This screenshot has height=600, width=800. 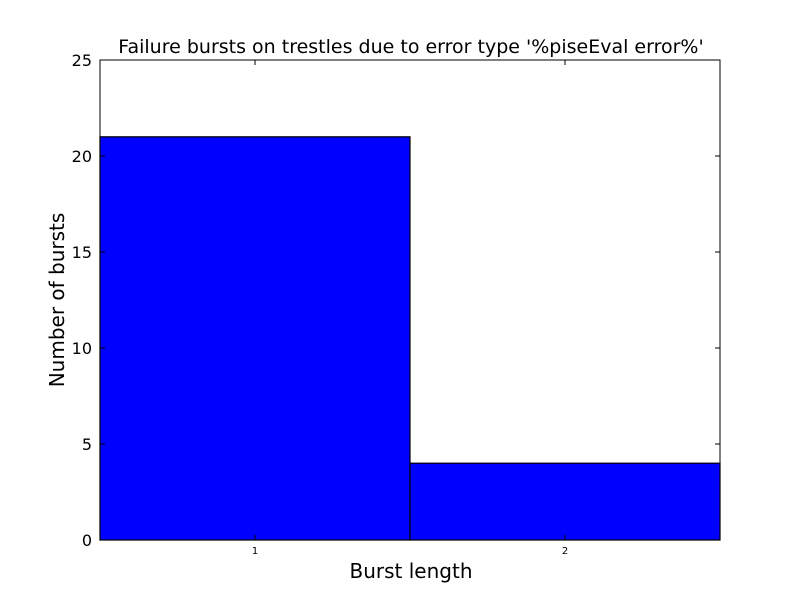 What do you see at coordinates (57, 300) in the screenshot?
I see `y-axis-label: Number of bursts` at bounding box center [57, 300].